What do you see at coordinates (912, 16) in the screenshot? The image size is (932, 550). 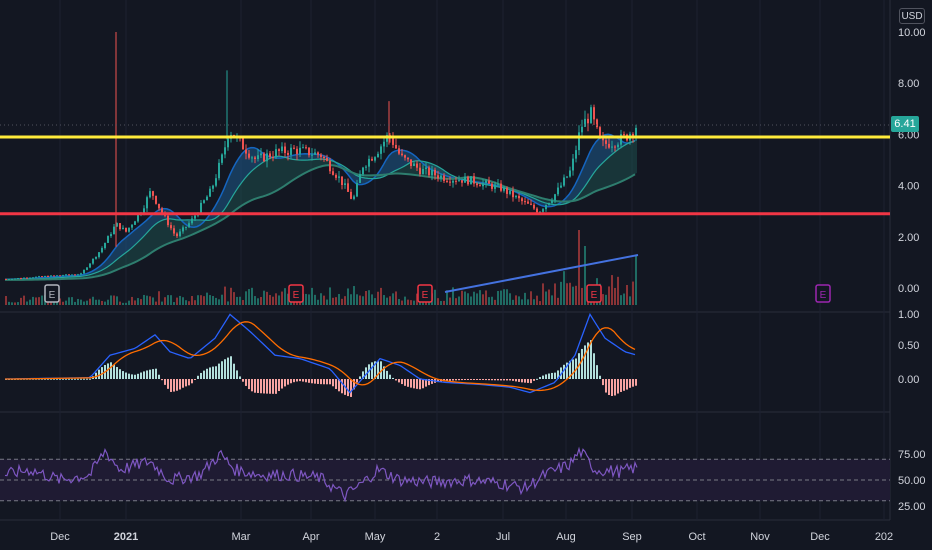 I see `currency-button: USD` at bounding box center [912, 16].